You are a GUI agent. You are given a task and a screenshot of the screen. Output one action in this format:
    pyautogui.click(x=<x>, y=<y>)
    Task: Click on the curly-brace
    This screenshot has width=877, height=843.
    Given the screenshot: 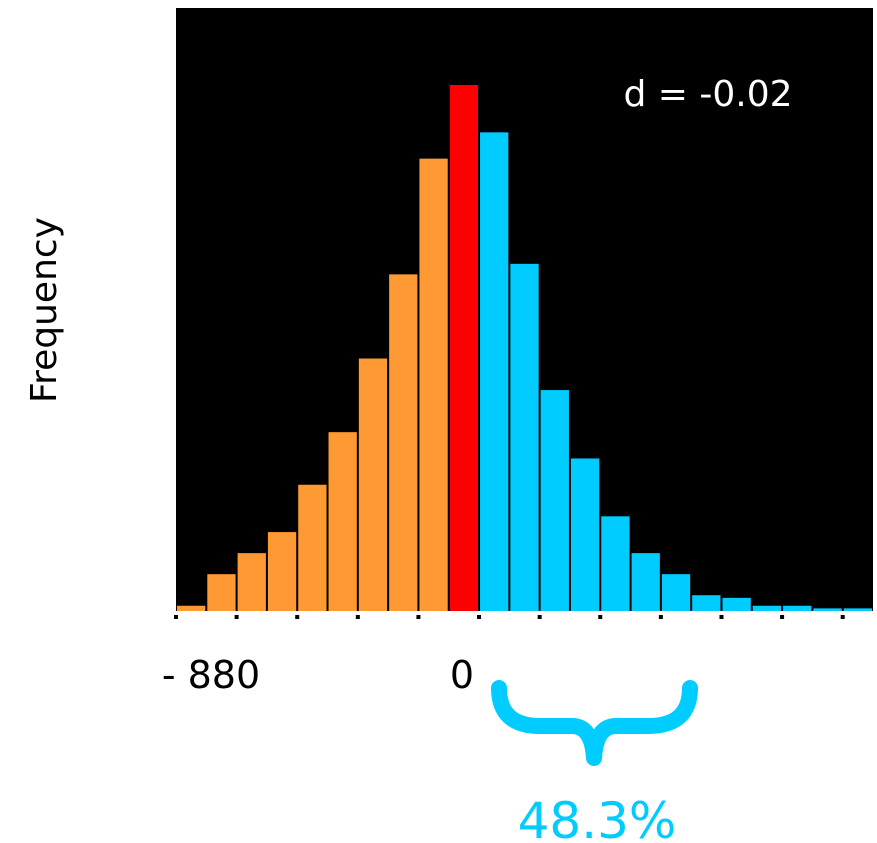 What is the action you would take?
    pyautogui.click(x=594, y=723)
    